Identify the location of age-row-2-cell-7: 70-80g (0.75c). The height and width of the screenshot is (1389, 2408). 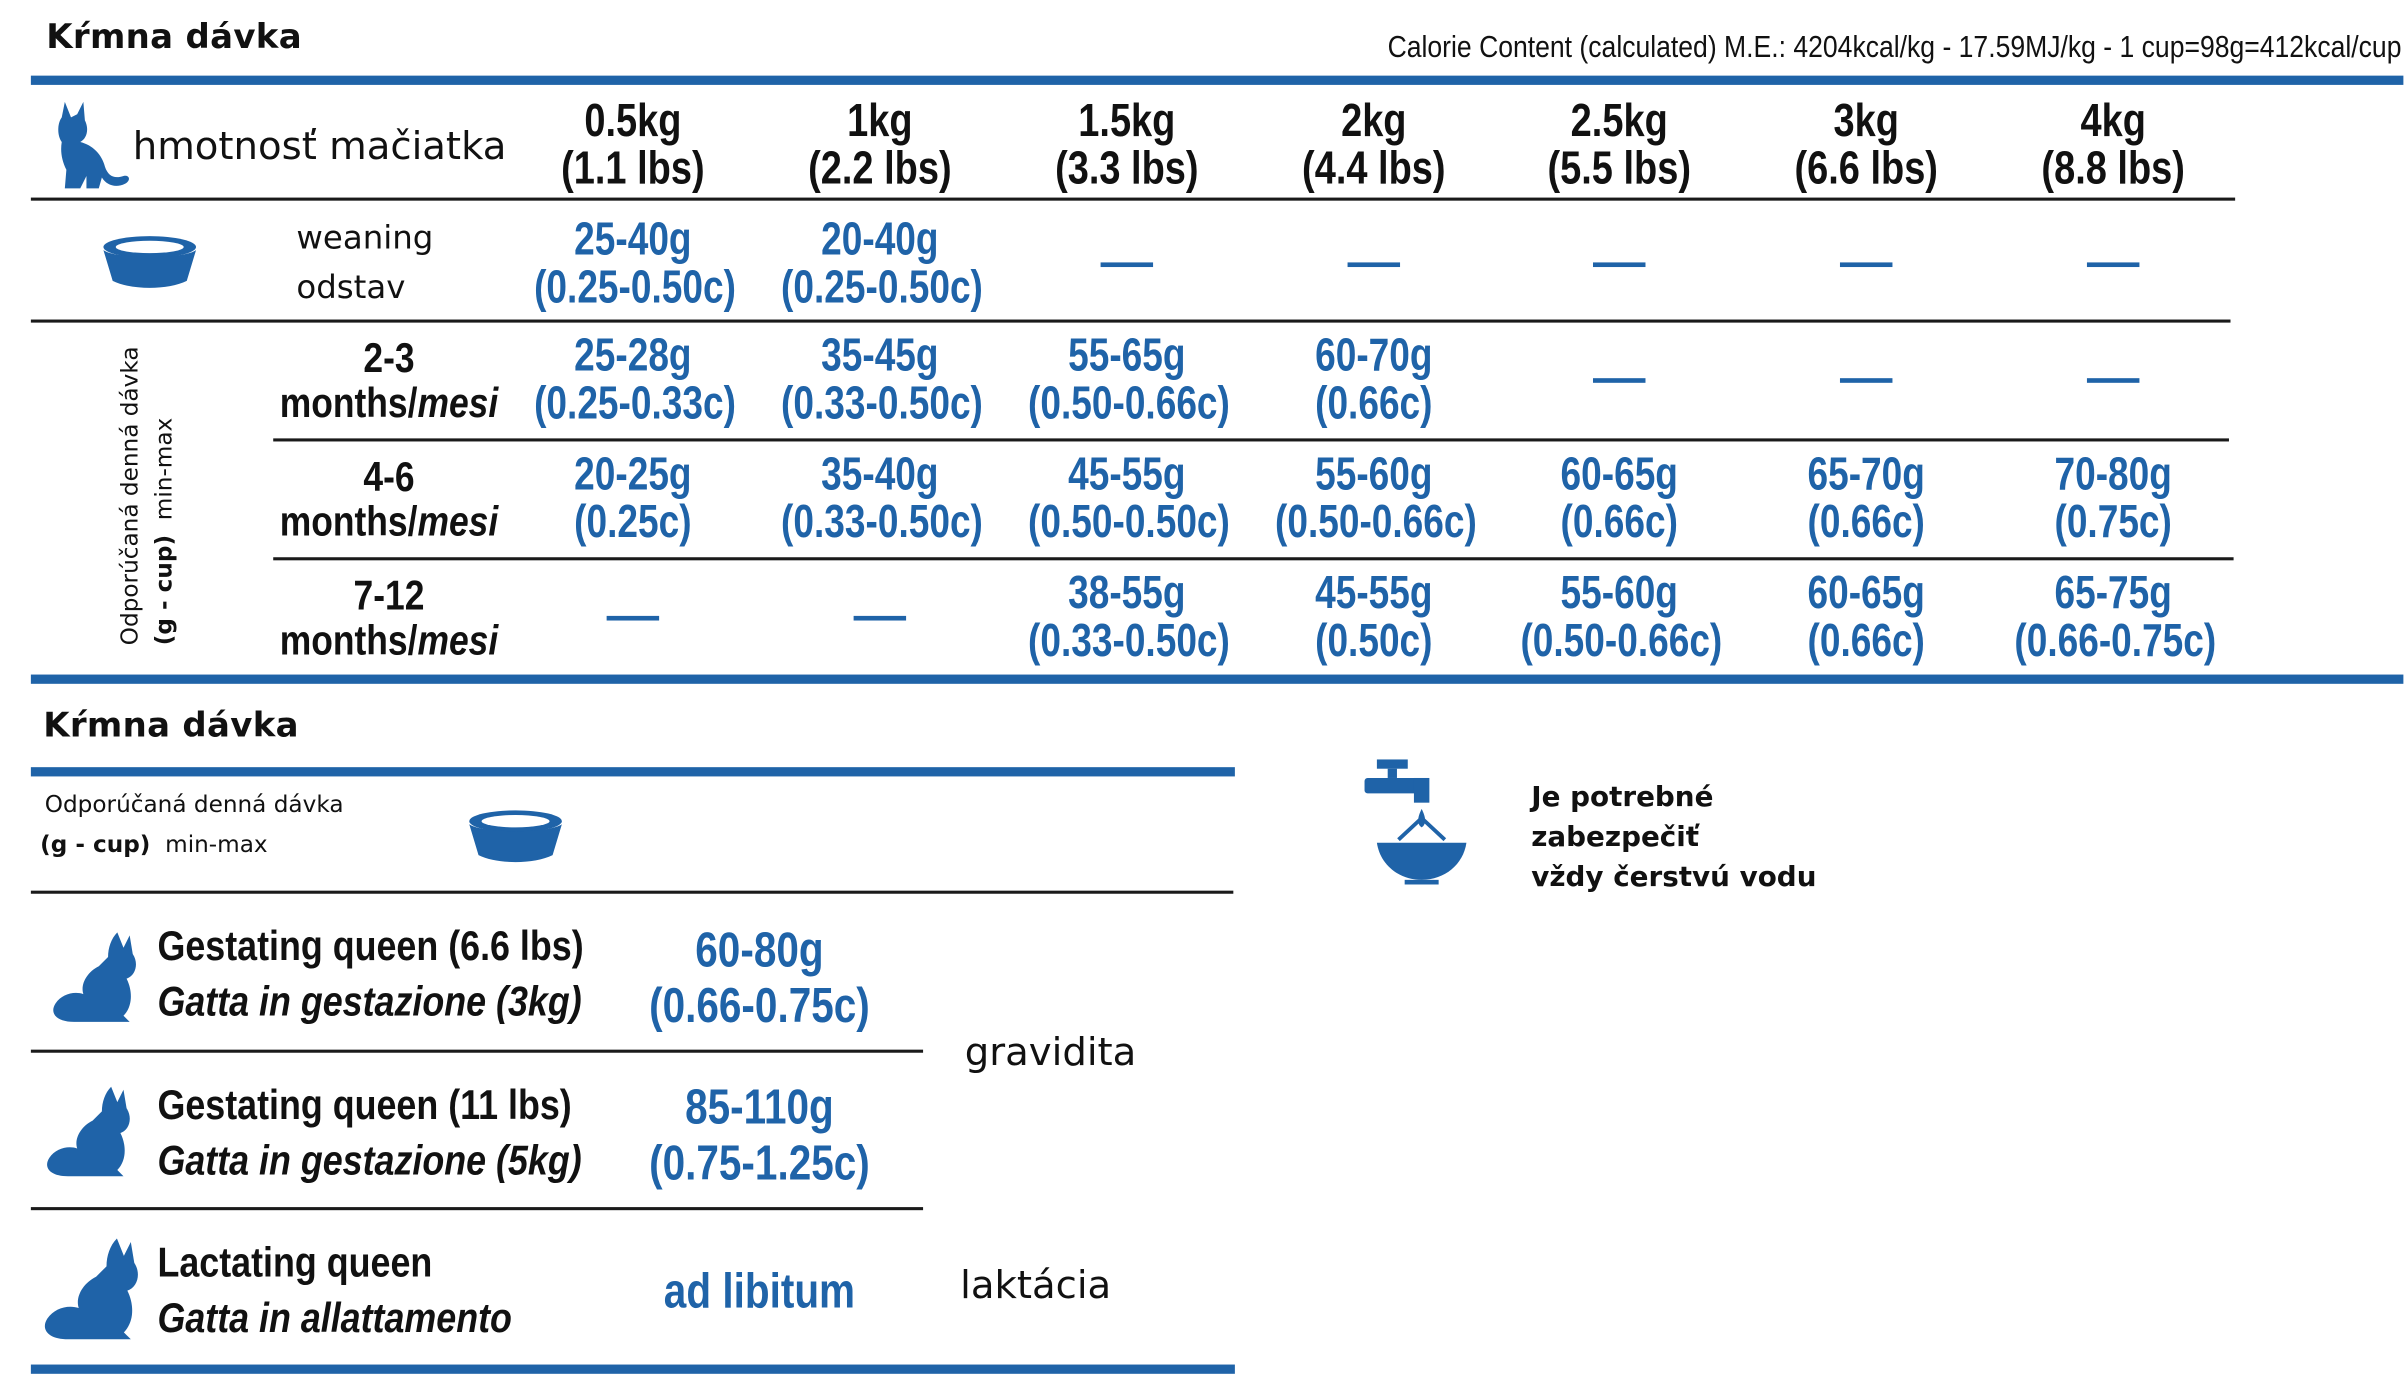
(2113, 499).